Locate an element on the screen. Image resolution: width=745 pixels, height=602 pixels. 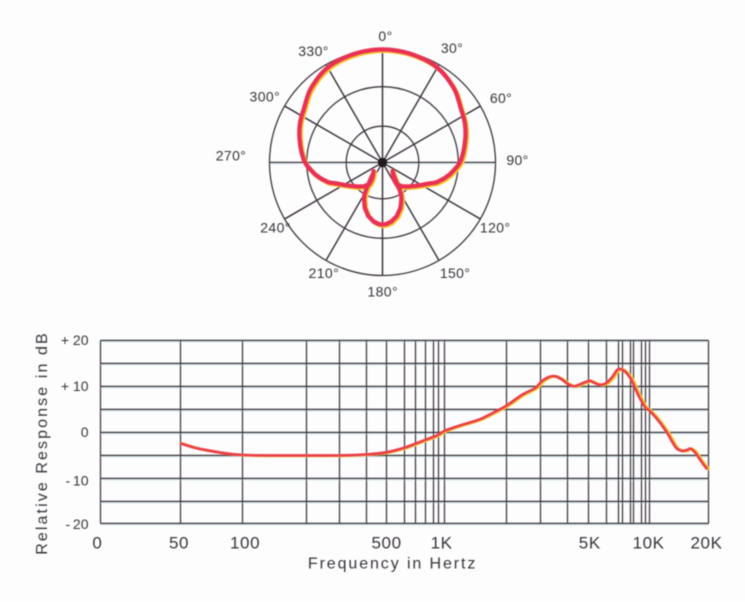
svg-text: Relative Response in dB is located at coordinates (42, 443).